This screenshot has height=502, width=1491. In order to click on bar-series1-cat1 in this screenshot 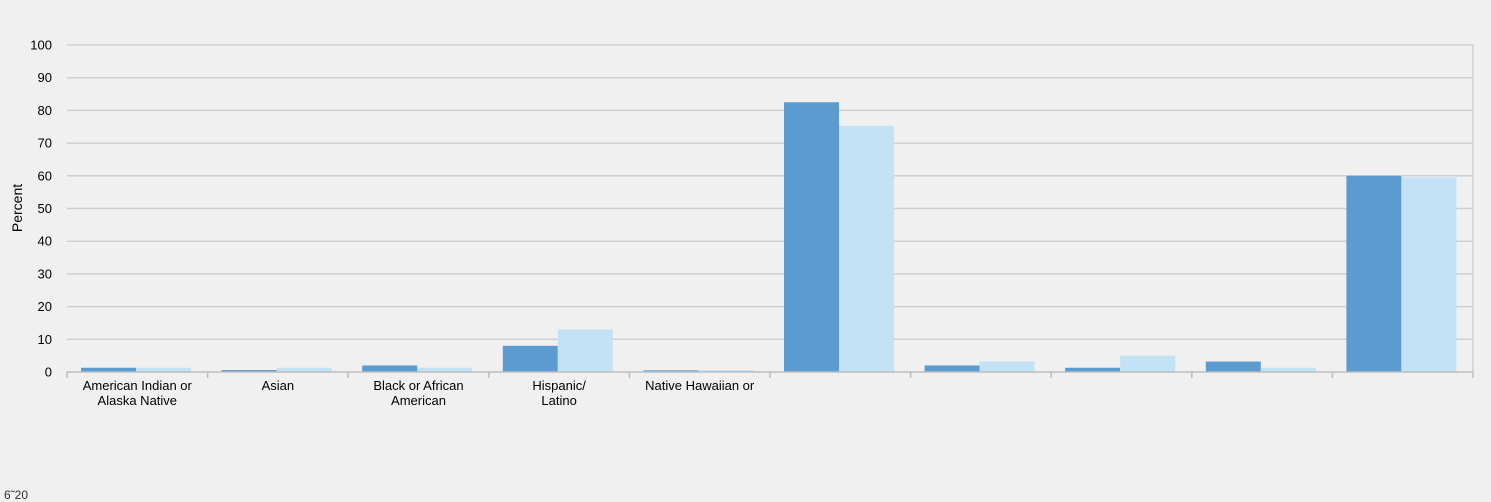, I will do `click(108, 369)`.